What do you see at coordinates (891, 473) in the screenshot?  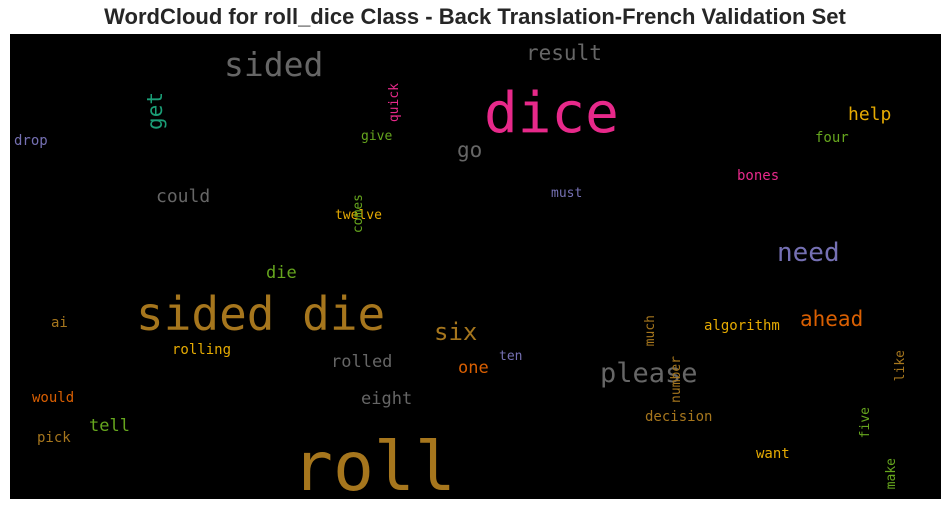 I see `word-make: make` at bounding box center [891, 473].